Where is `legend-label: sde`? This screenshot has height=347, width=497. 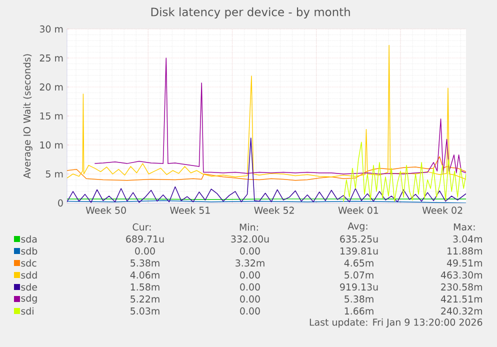 legend-label: sde is located at coordinates (29, 287).